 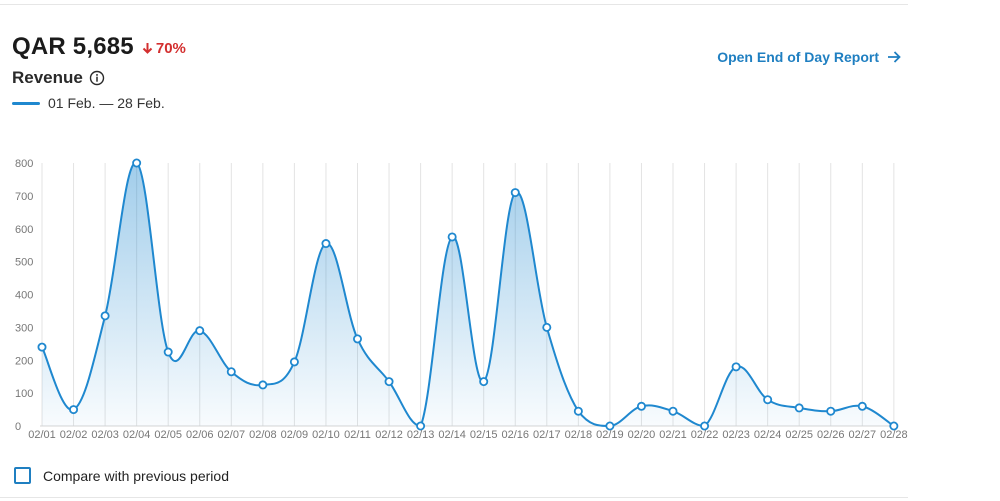 What do you see at coordinates (137, 435) in the screenshot?
I see `x-tick-label: 02/04` at bounding box center [137, 435].